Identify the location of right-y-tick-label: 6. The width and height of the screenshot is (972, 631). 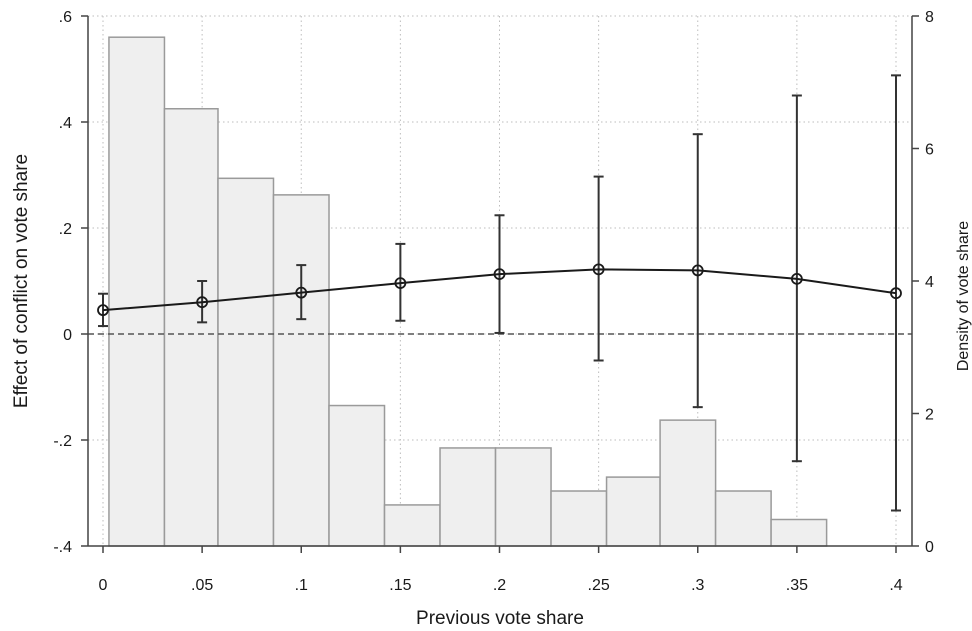
(929, 150).